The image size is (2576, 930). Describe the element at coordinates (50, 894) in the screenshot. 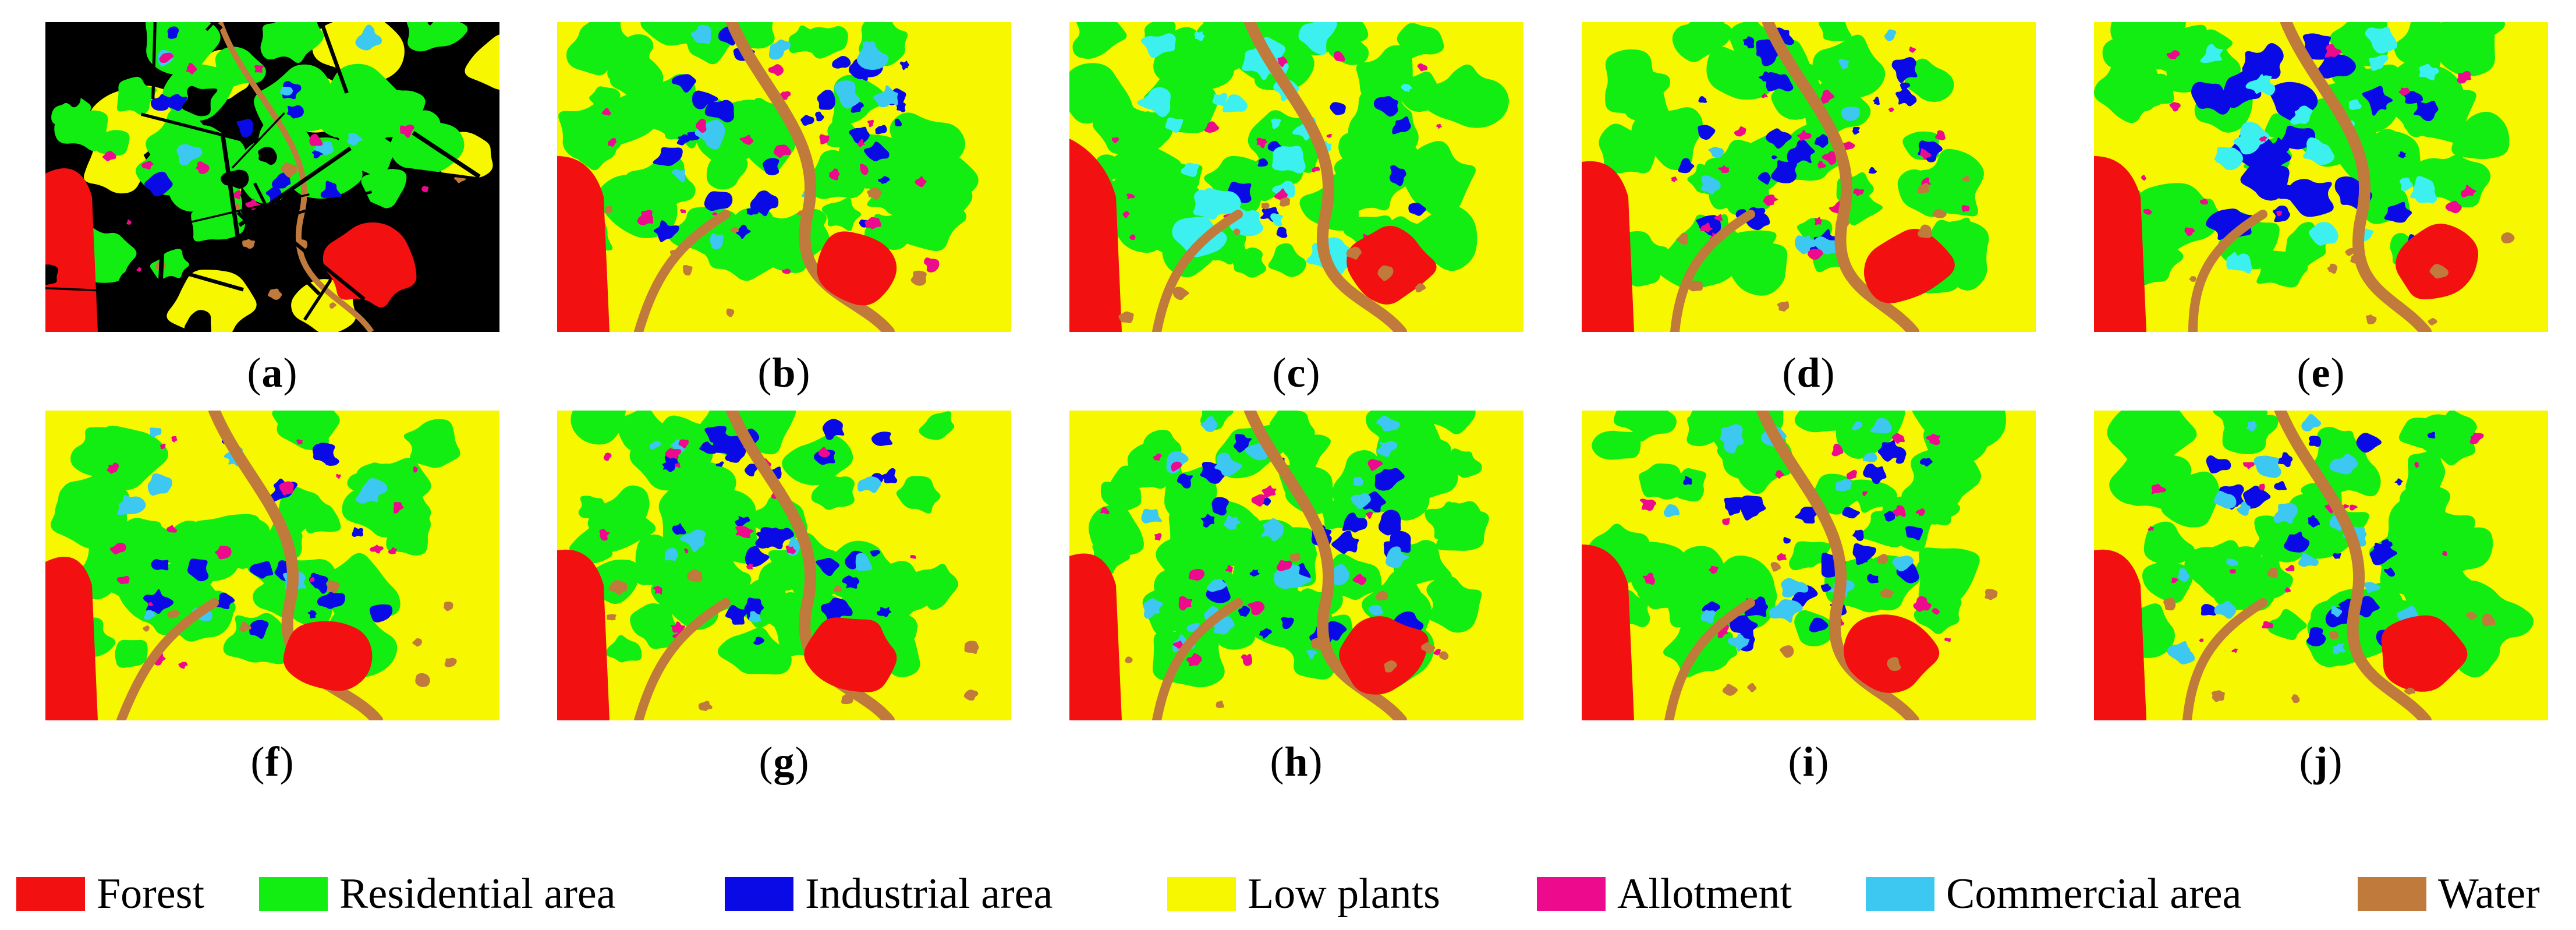

I see `legend-swatch-forest` at that location.